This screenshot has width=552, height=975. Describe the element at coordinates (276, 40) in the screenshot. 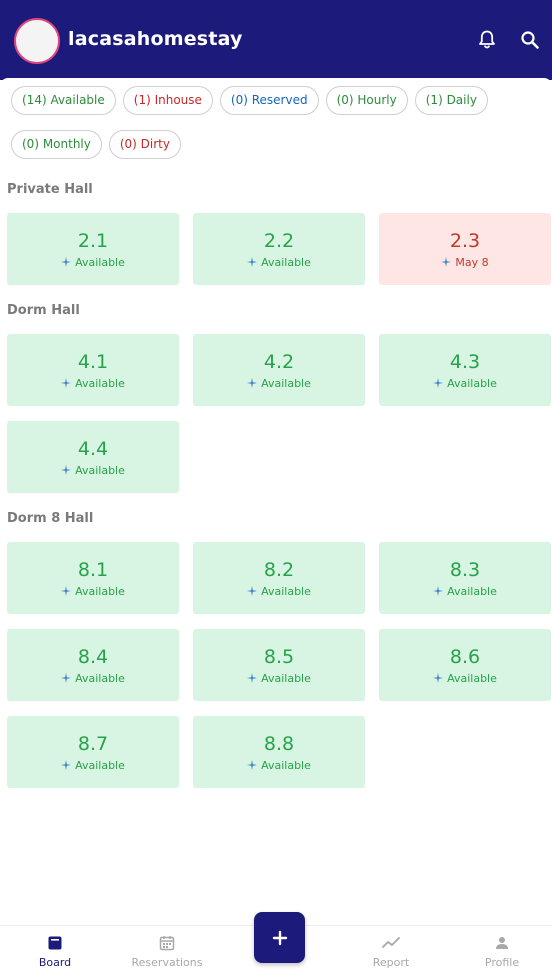

I see `app-header: lacasahomestay` at that location.